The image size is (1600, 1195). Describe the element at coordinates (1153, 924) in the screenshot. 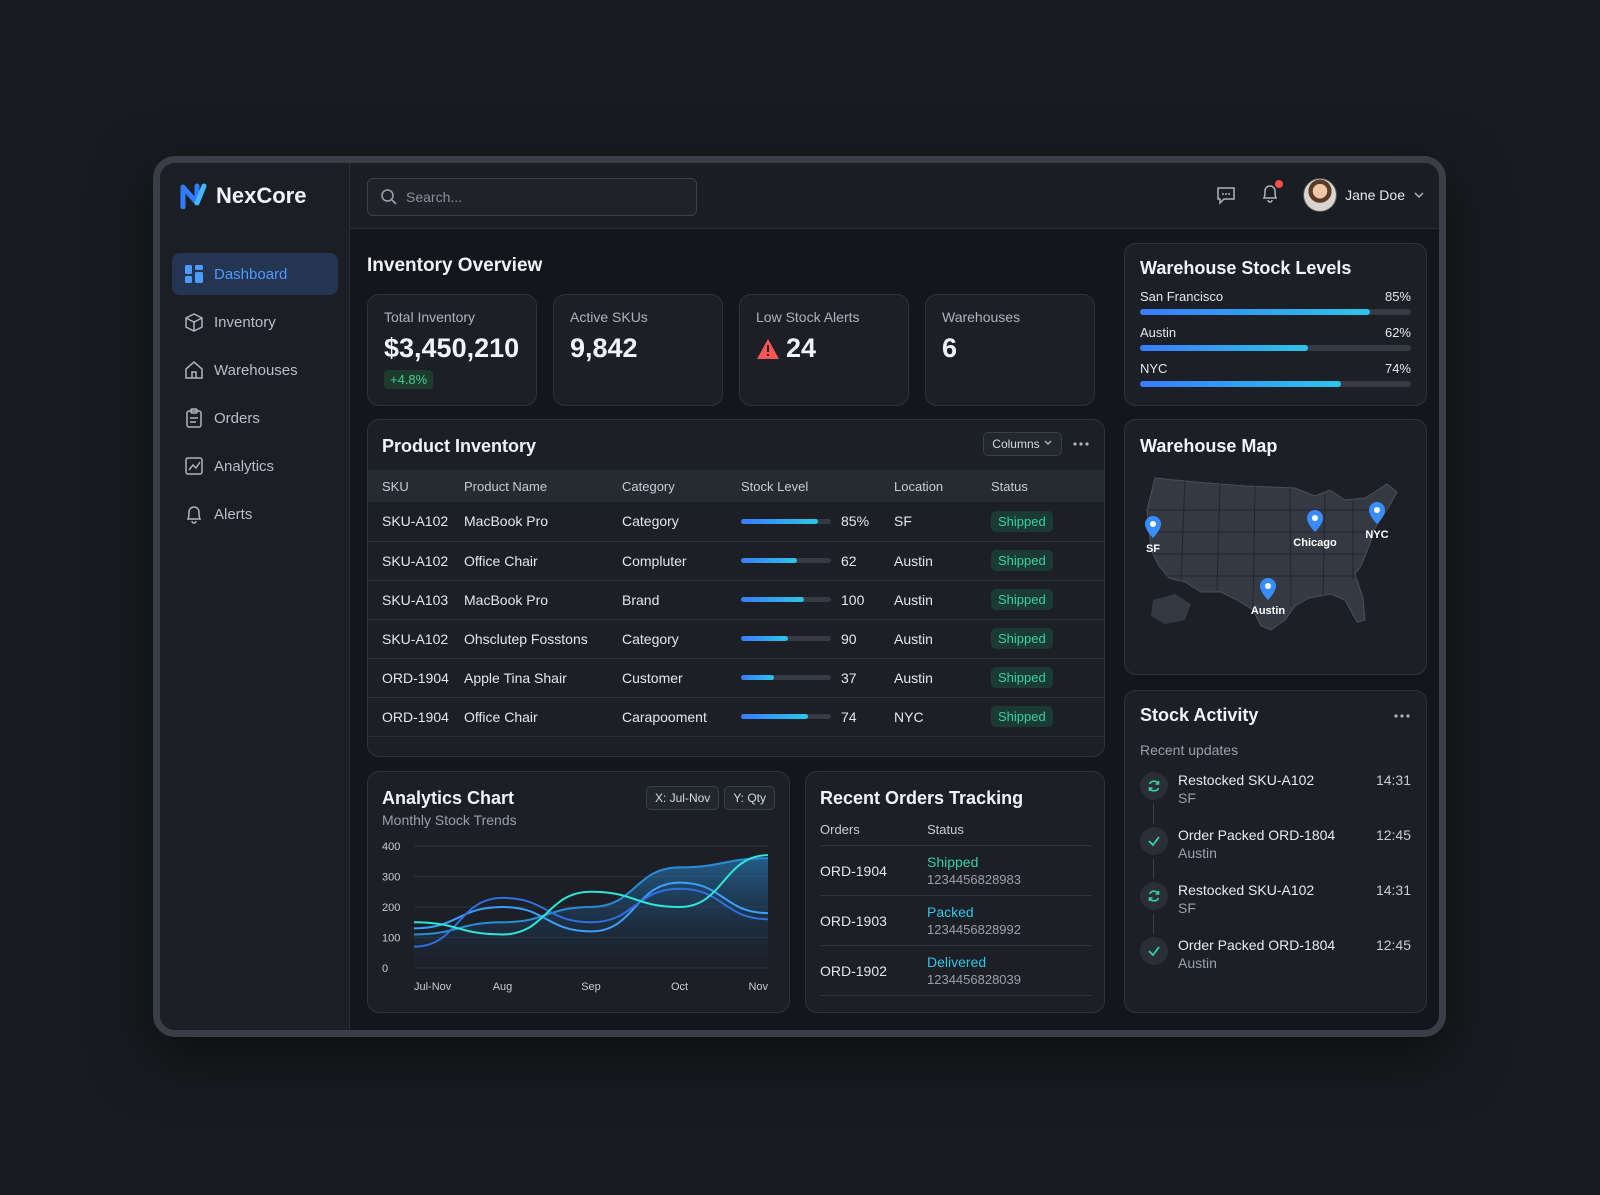

I see `timeline-line` at that location.